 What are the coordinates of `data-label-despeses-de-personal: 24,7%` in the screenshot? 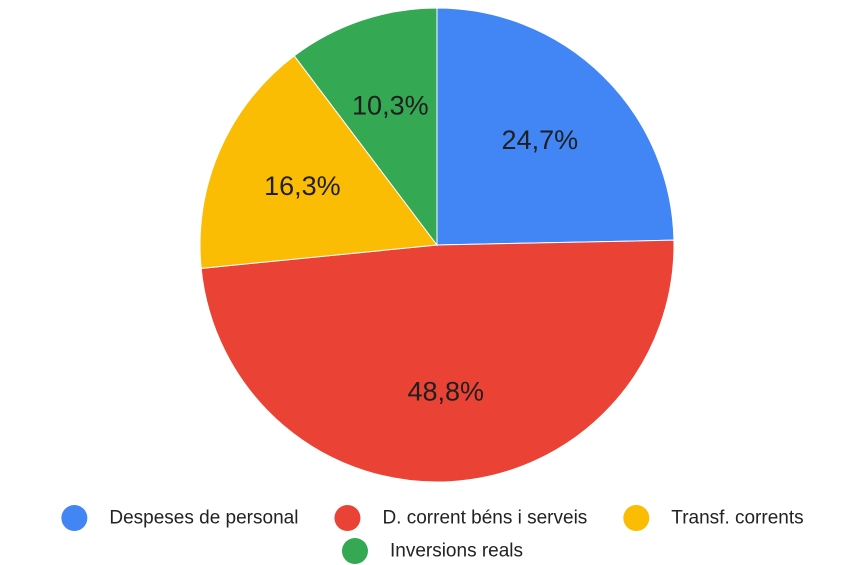 It's located at (540, 140).